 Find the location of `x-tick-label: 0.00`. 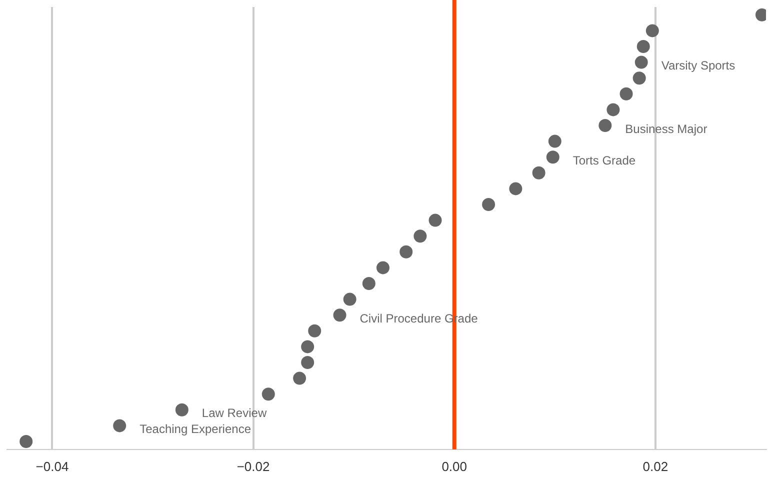

x-tick-label: 0.00 is located at coordinates (455, 466).